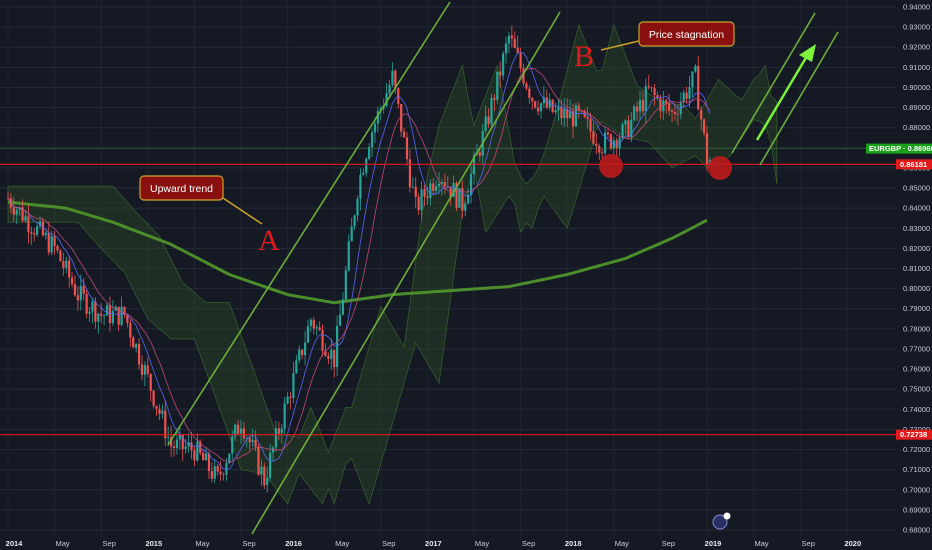 The width and height of the screenshot is (932, 550). Describe the element at coordinates (153, 543) in the screenshot. I see `time-tick-label: 2015` at that location.